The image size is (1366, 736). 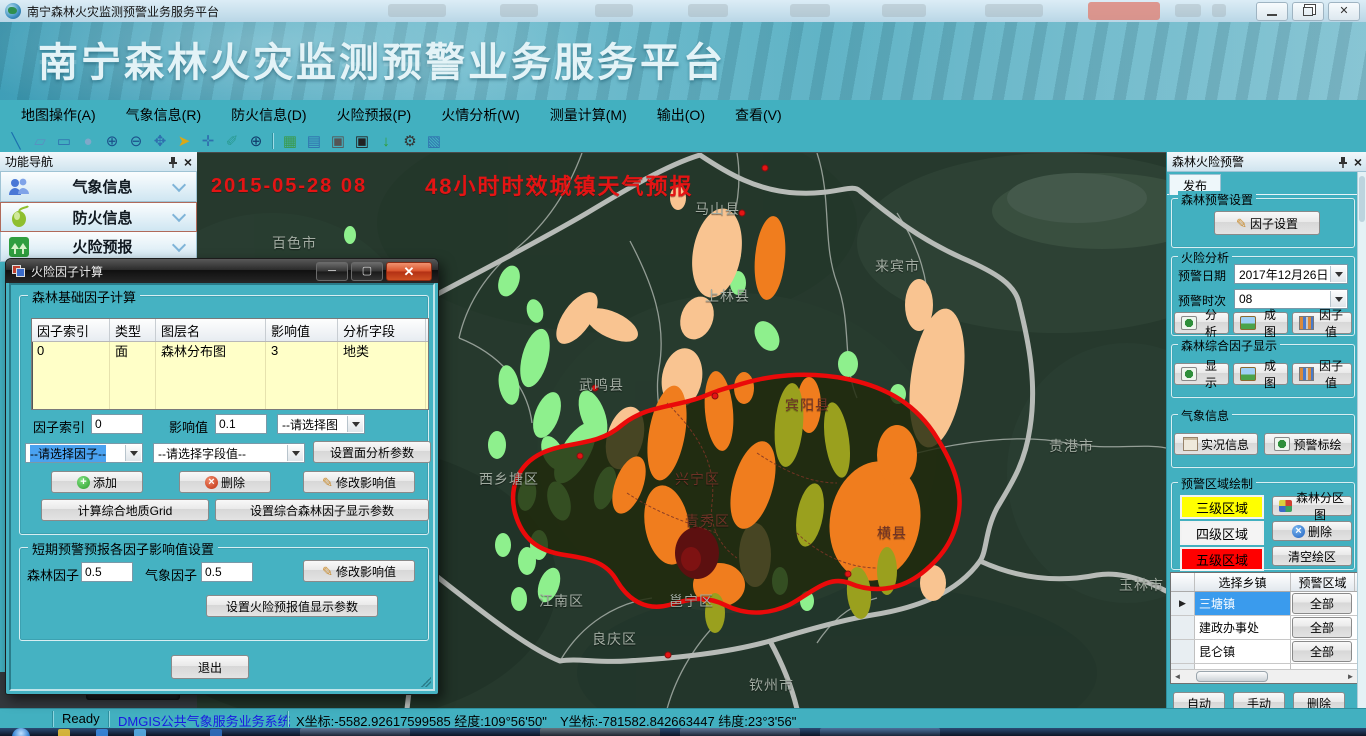 I want to click on dialog-minimize-button: ─, so click(x=332, y=271).